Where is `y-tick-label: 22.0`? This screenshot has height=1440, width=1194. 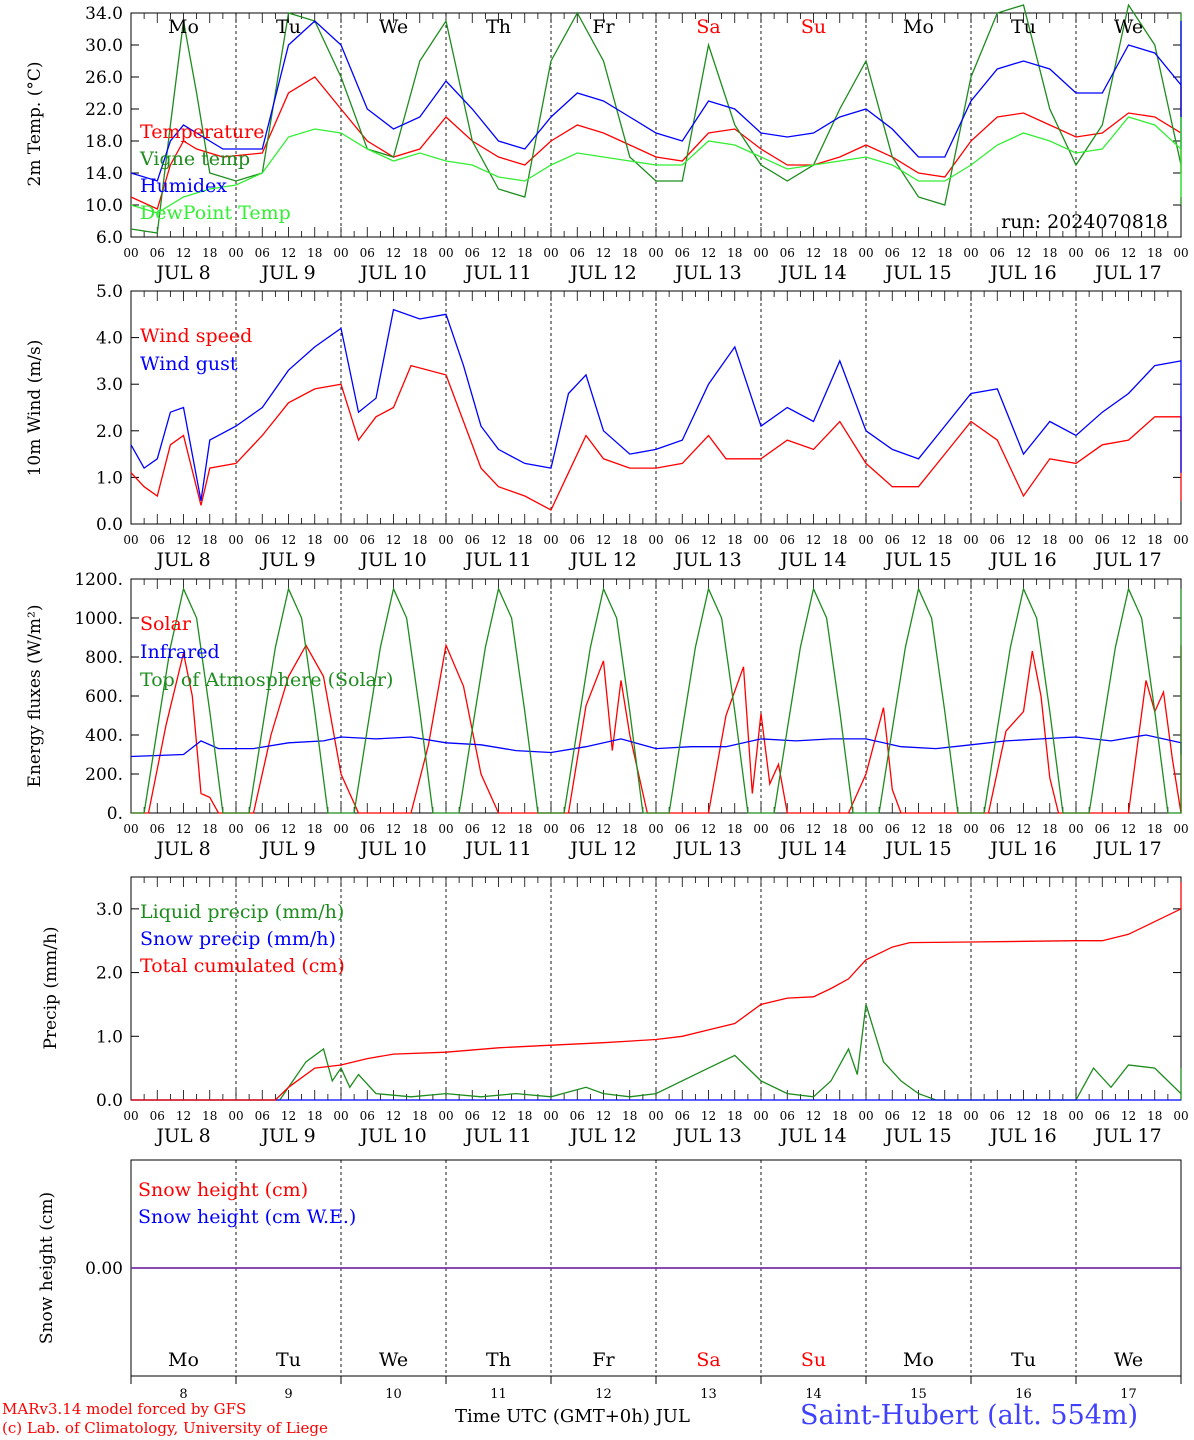
y-tick-label: 22.0 is located at coordinates (104, 110).